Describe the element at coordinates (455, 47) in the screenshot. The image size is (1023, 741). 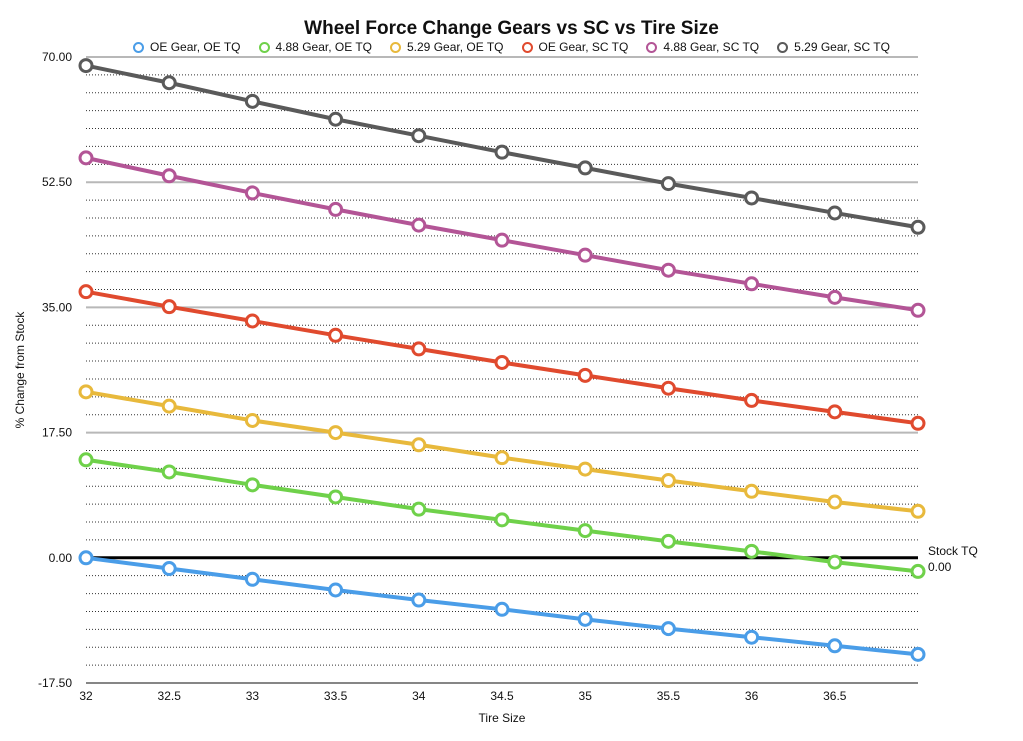
I see `legend-label: 5.29 Gear, OE TQ` at that location.